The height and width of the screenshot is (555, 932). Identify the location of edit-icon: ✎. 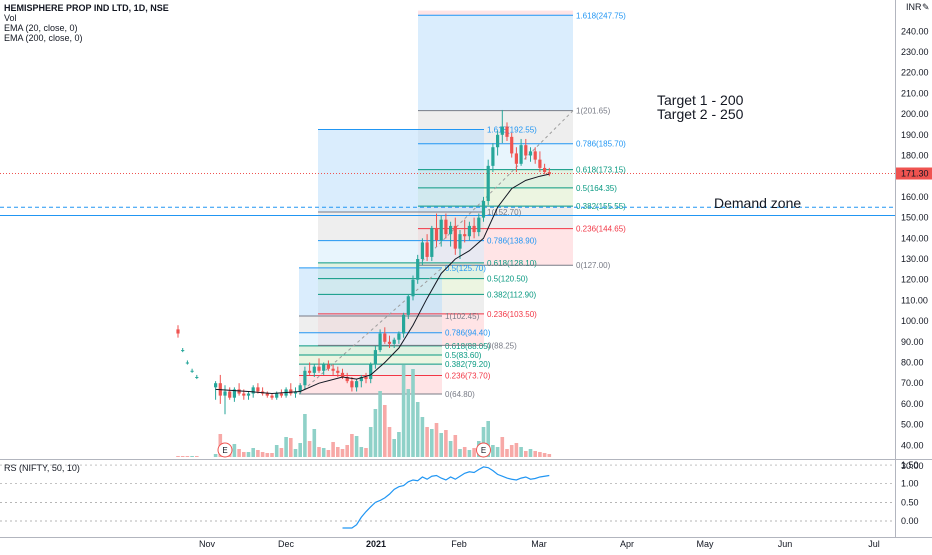
(926, 7).